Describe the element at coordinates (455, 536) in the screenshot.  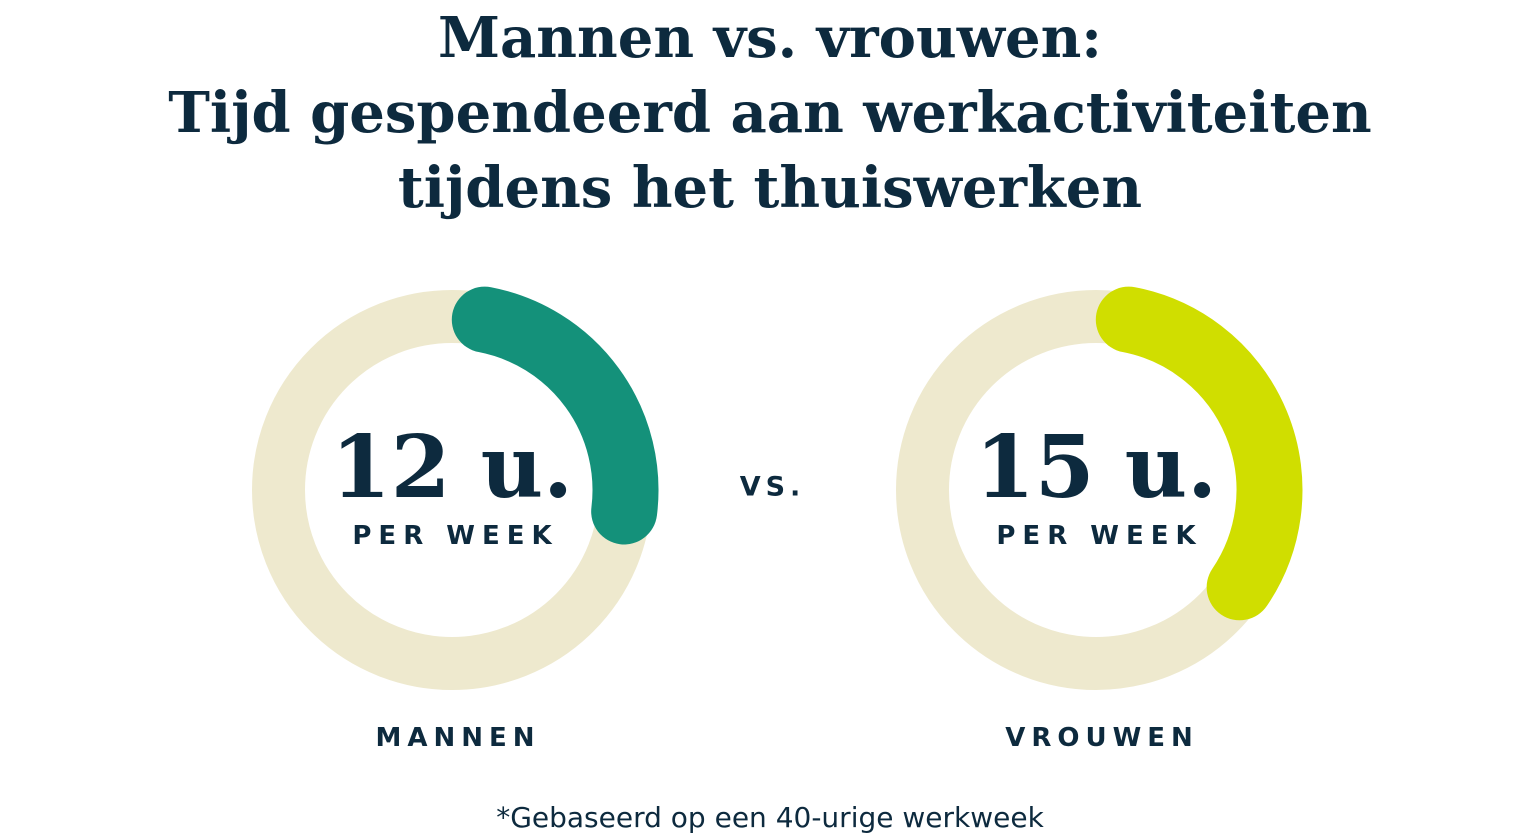
I see `per-week-label-mannen: PER WEEK` at that location.